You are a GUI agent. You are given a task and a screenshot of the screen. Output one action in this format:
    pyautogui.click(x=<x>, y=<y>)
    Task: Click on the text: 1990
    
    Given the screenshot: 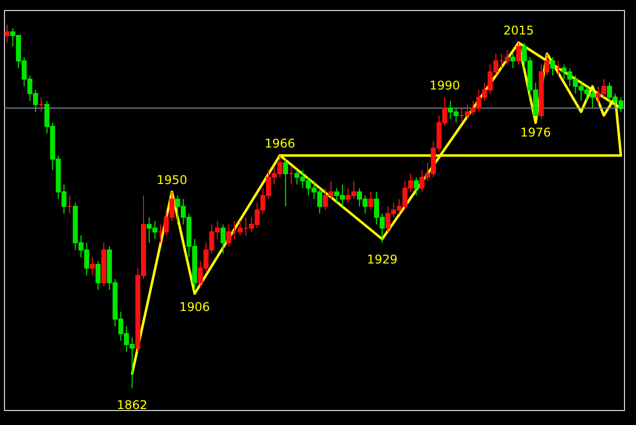 What is the action you would take?
    pyautogui.click(x=444, y=85)
    